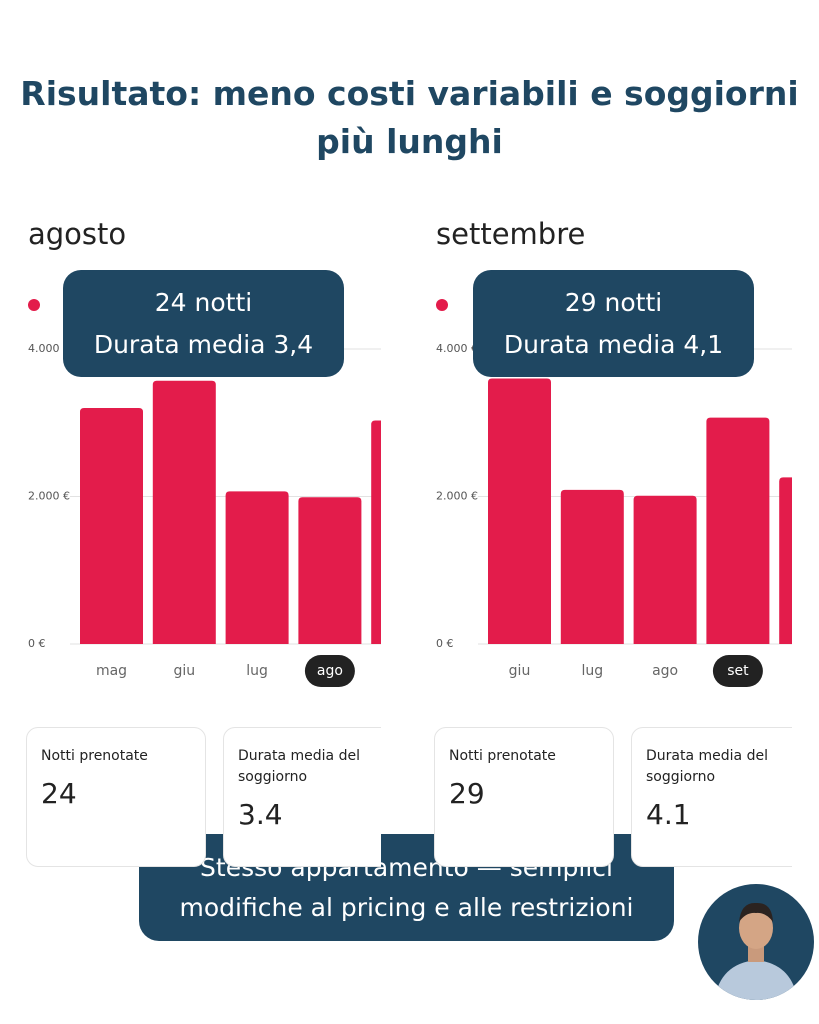 The width and height of the screenshot is (819, 1024). What do you see at coordinates (756, 942) in the screenshot?
I see `avatar` at bounding box center [756, 942].